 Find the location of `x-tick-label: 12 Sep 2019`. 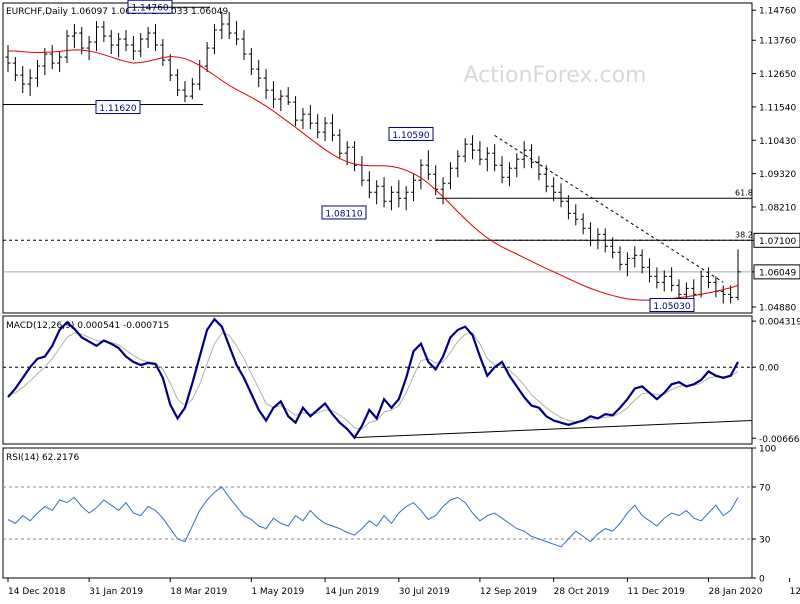

x-tick-label: 12 Sep 2019 is located at coordinates (508, 592).